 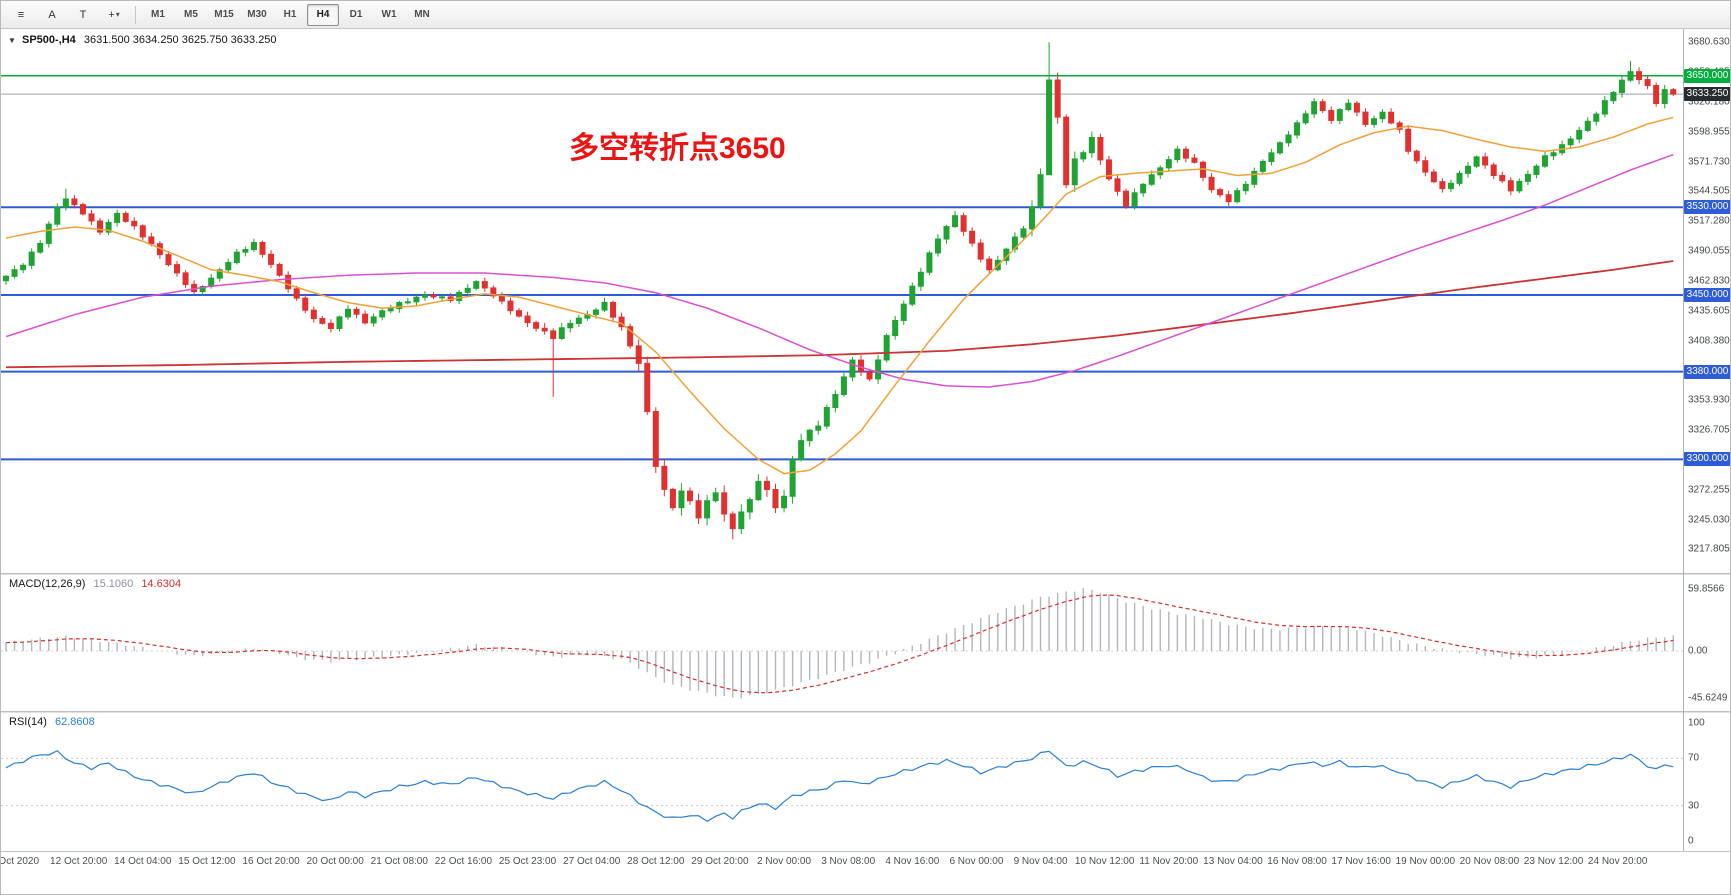 I want to click on time-axis-label: 4 Nov 16:00, so click(x=912, y=861).